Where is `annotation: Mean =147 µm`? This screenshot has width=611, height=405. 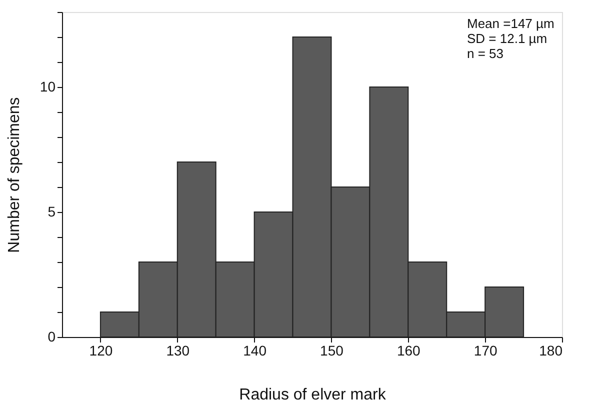
annotation: Mean =147 µm is located at coordinates (510, 23).